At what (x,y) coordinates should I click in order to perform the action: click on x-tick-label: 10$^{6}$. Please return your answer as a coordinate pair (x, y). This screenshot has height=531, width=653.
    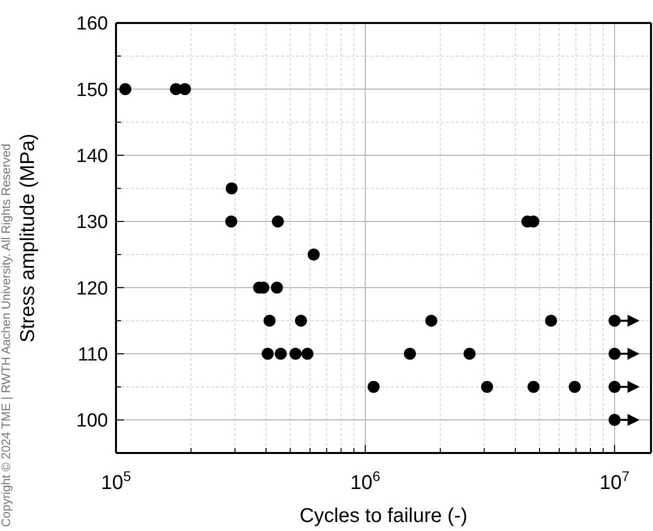
    Looking at the image, I should click on (365, 481).